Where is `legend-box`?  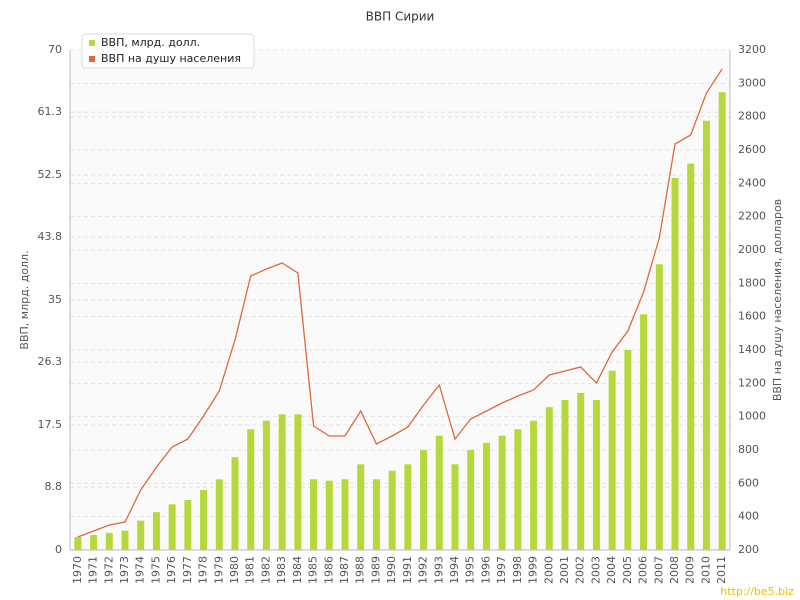 legend-box is located at coordinates (168, 51).